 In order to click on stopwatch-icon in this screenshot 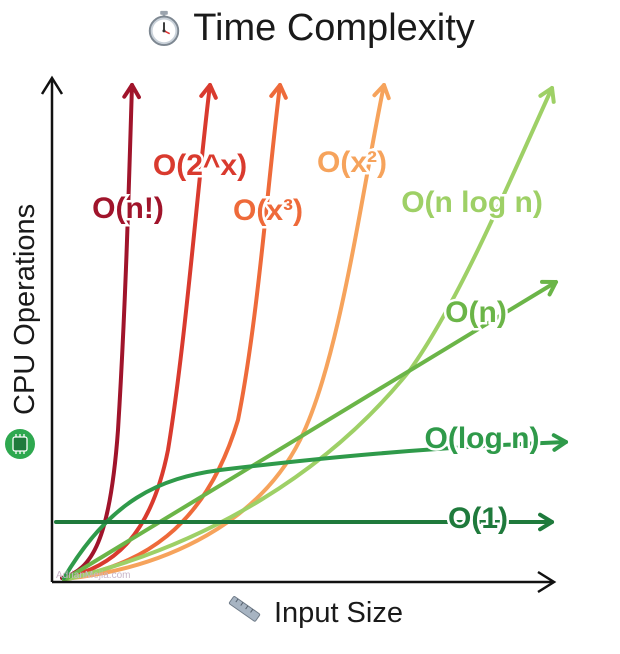, I will do `click(164, 28)`.